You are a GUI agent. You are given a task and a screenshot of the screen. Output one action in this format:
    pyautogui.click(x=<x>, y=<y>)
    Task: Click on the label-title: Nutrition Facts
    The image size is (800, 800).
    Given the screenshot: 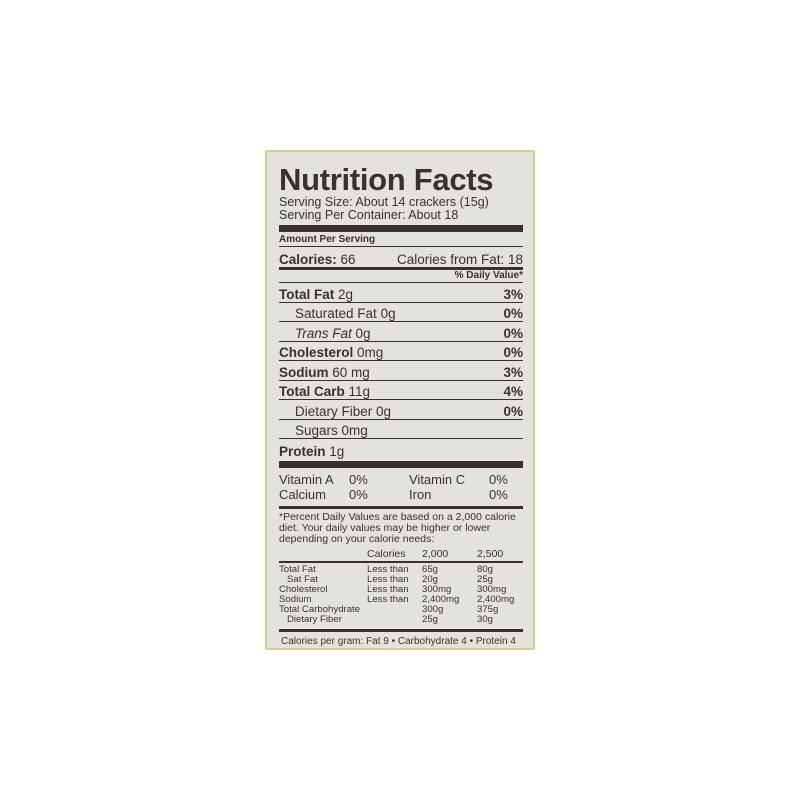 What is the action you would take?
    pyautogui.click(x=386, y=179)
    